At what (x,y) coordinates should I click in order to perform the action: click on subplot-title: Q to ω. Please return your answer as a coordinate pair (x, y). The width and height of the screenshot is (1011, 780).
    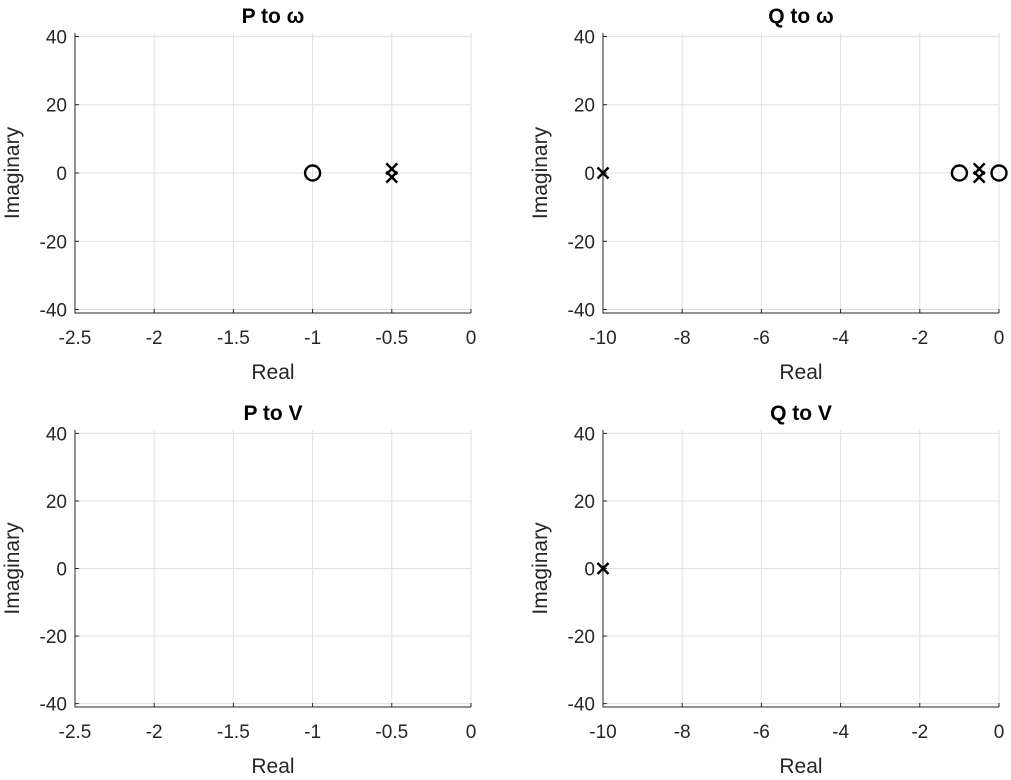
    Looking at the image, I should click on (801, 16).